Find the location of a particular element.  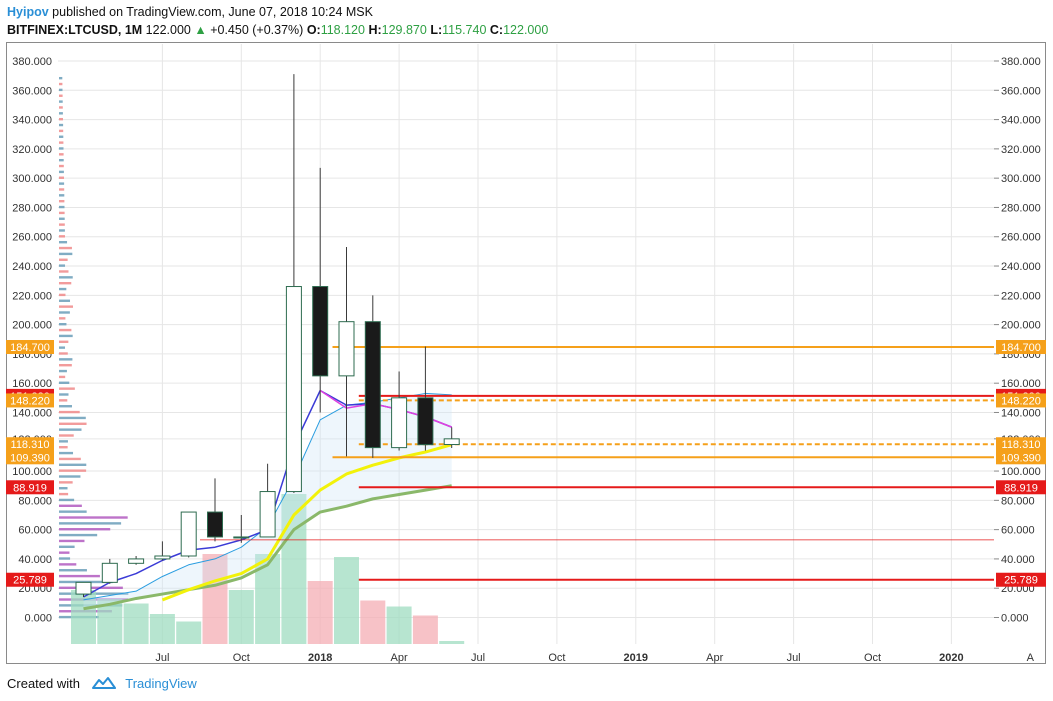

y-tick-label-left: 0.000 is located at coordinates (38, 619).